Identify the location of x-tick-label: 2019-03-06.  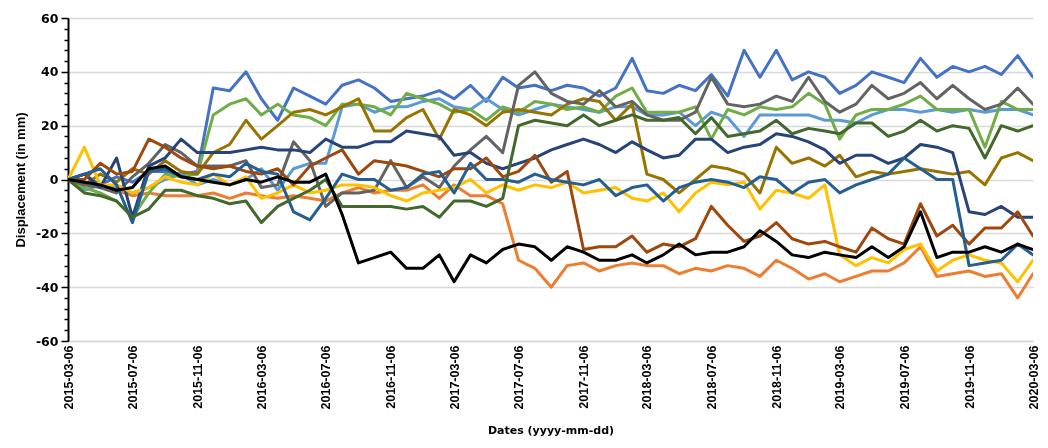
(840, 377).